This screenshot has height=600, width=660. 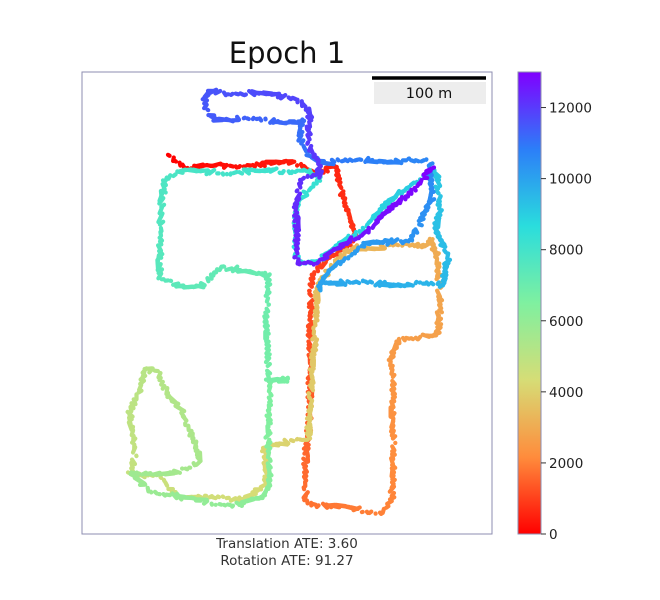 I want to click on colorbar-tick-label: 6000, so click(x=566, y=322).